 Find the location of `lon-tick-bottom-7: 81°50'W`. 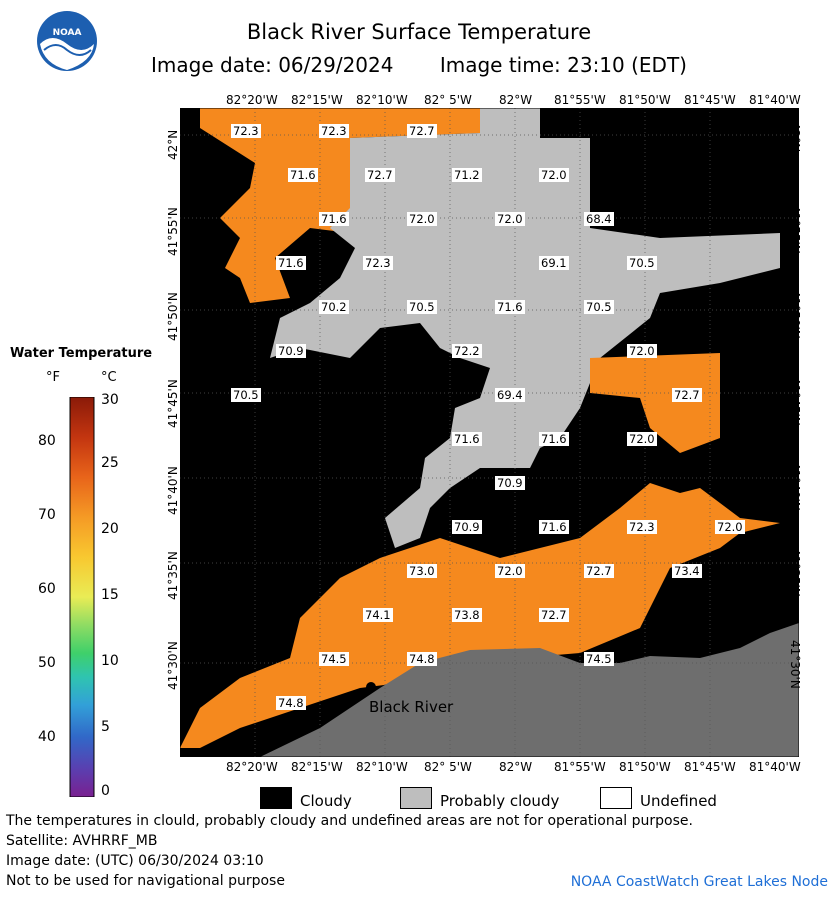

lon-tick-bottom-7: 81°50'W is located at coordinates (645, 767).